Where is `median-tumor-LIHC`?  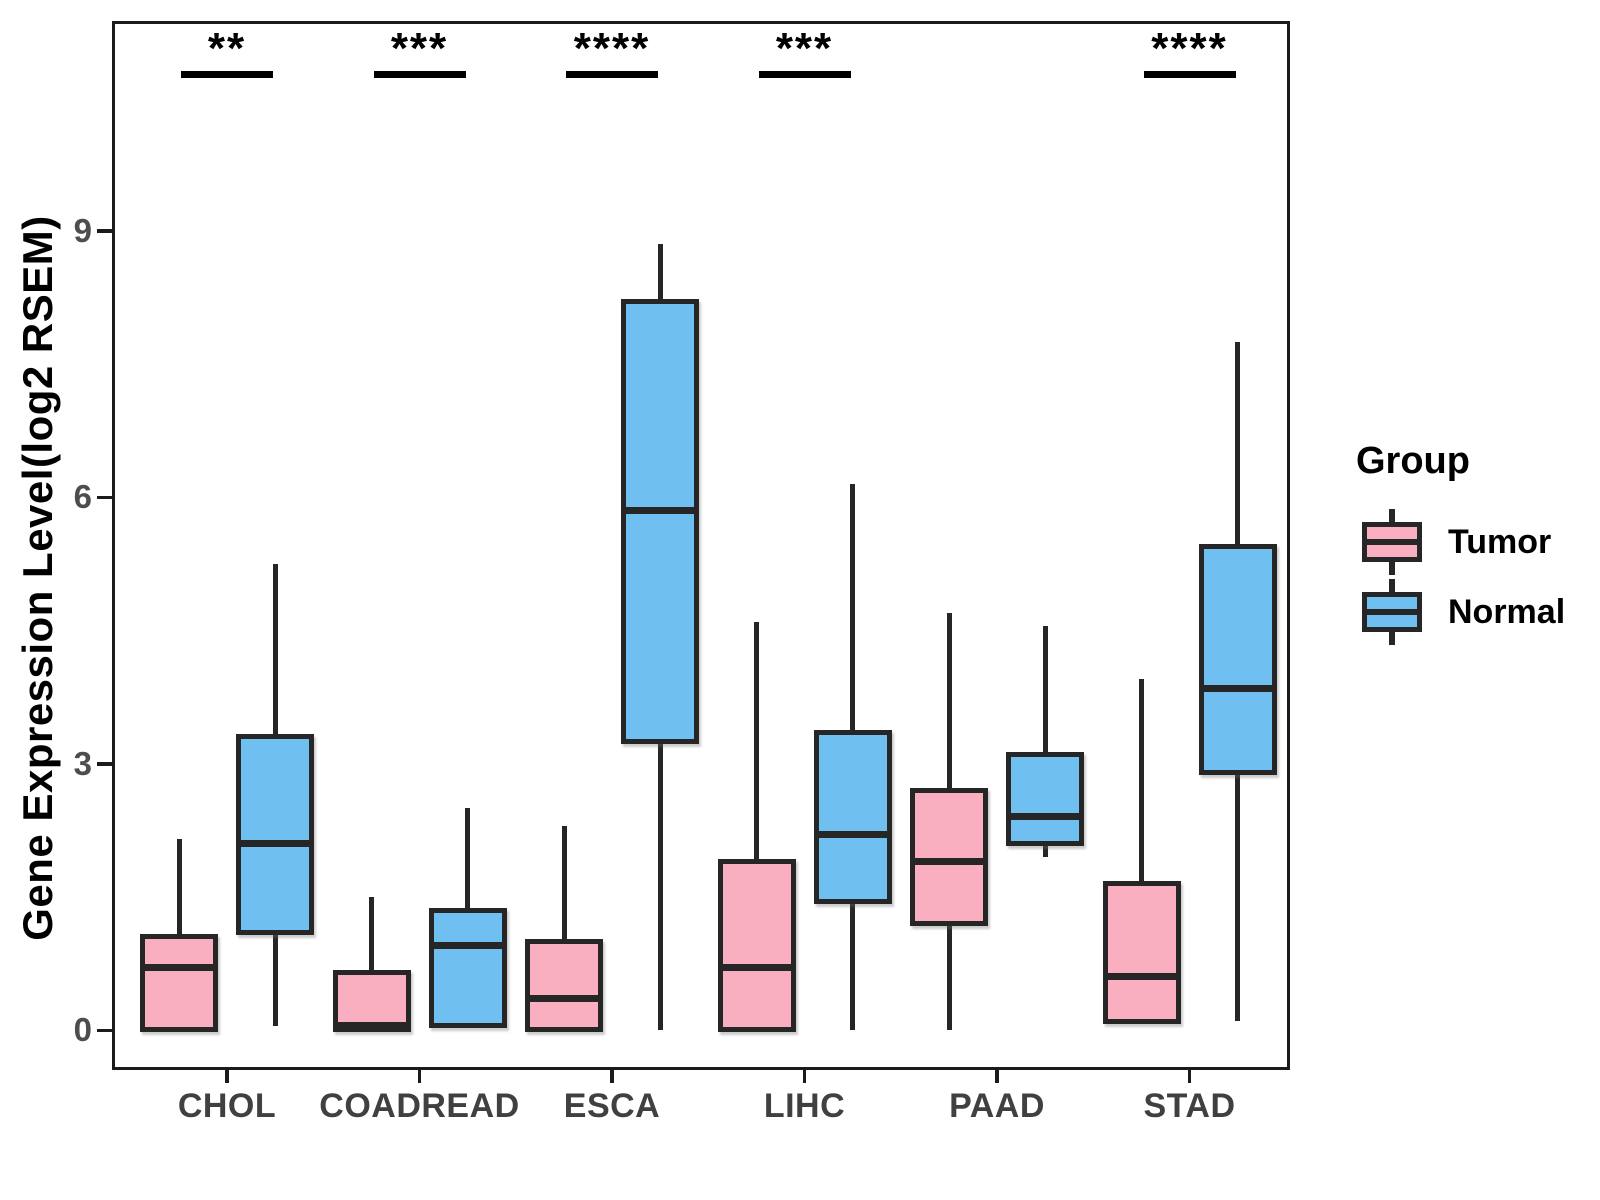
median-tumor-LIHC is located at coordinates (756, 968).